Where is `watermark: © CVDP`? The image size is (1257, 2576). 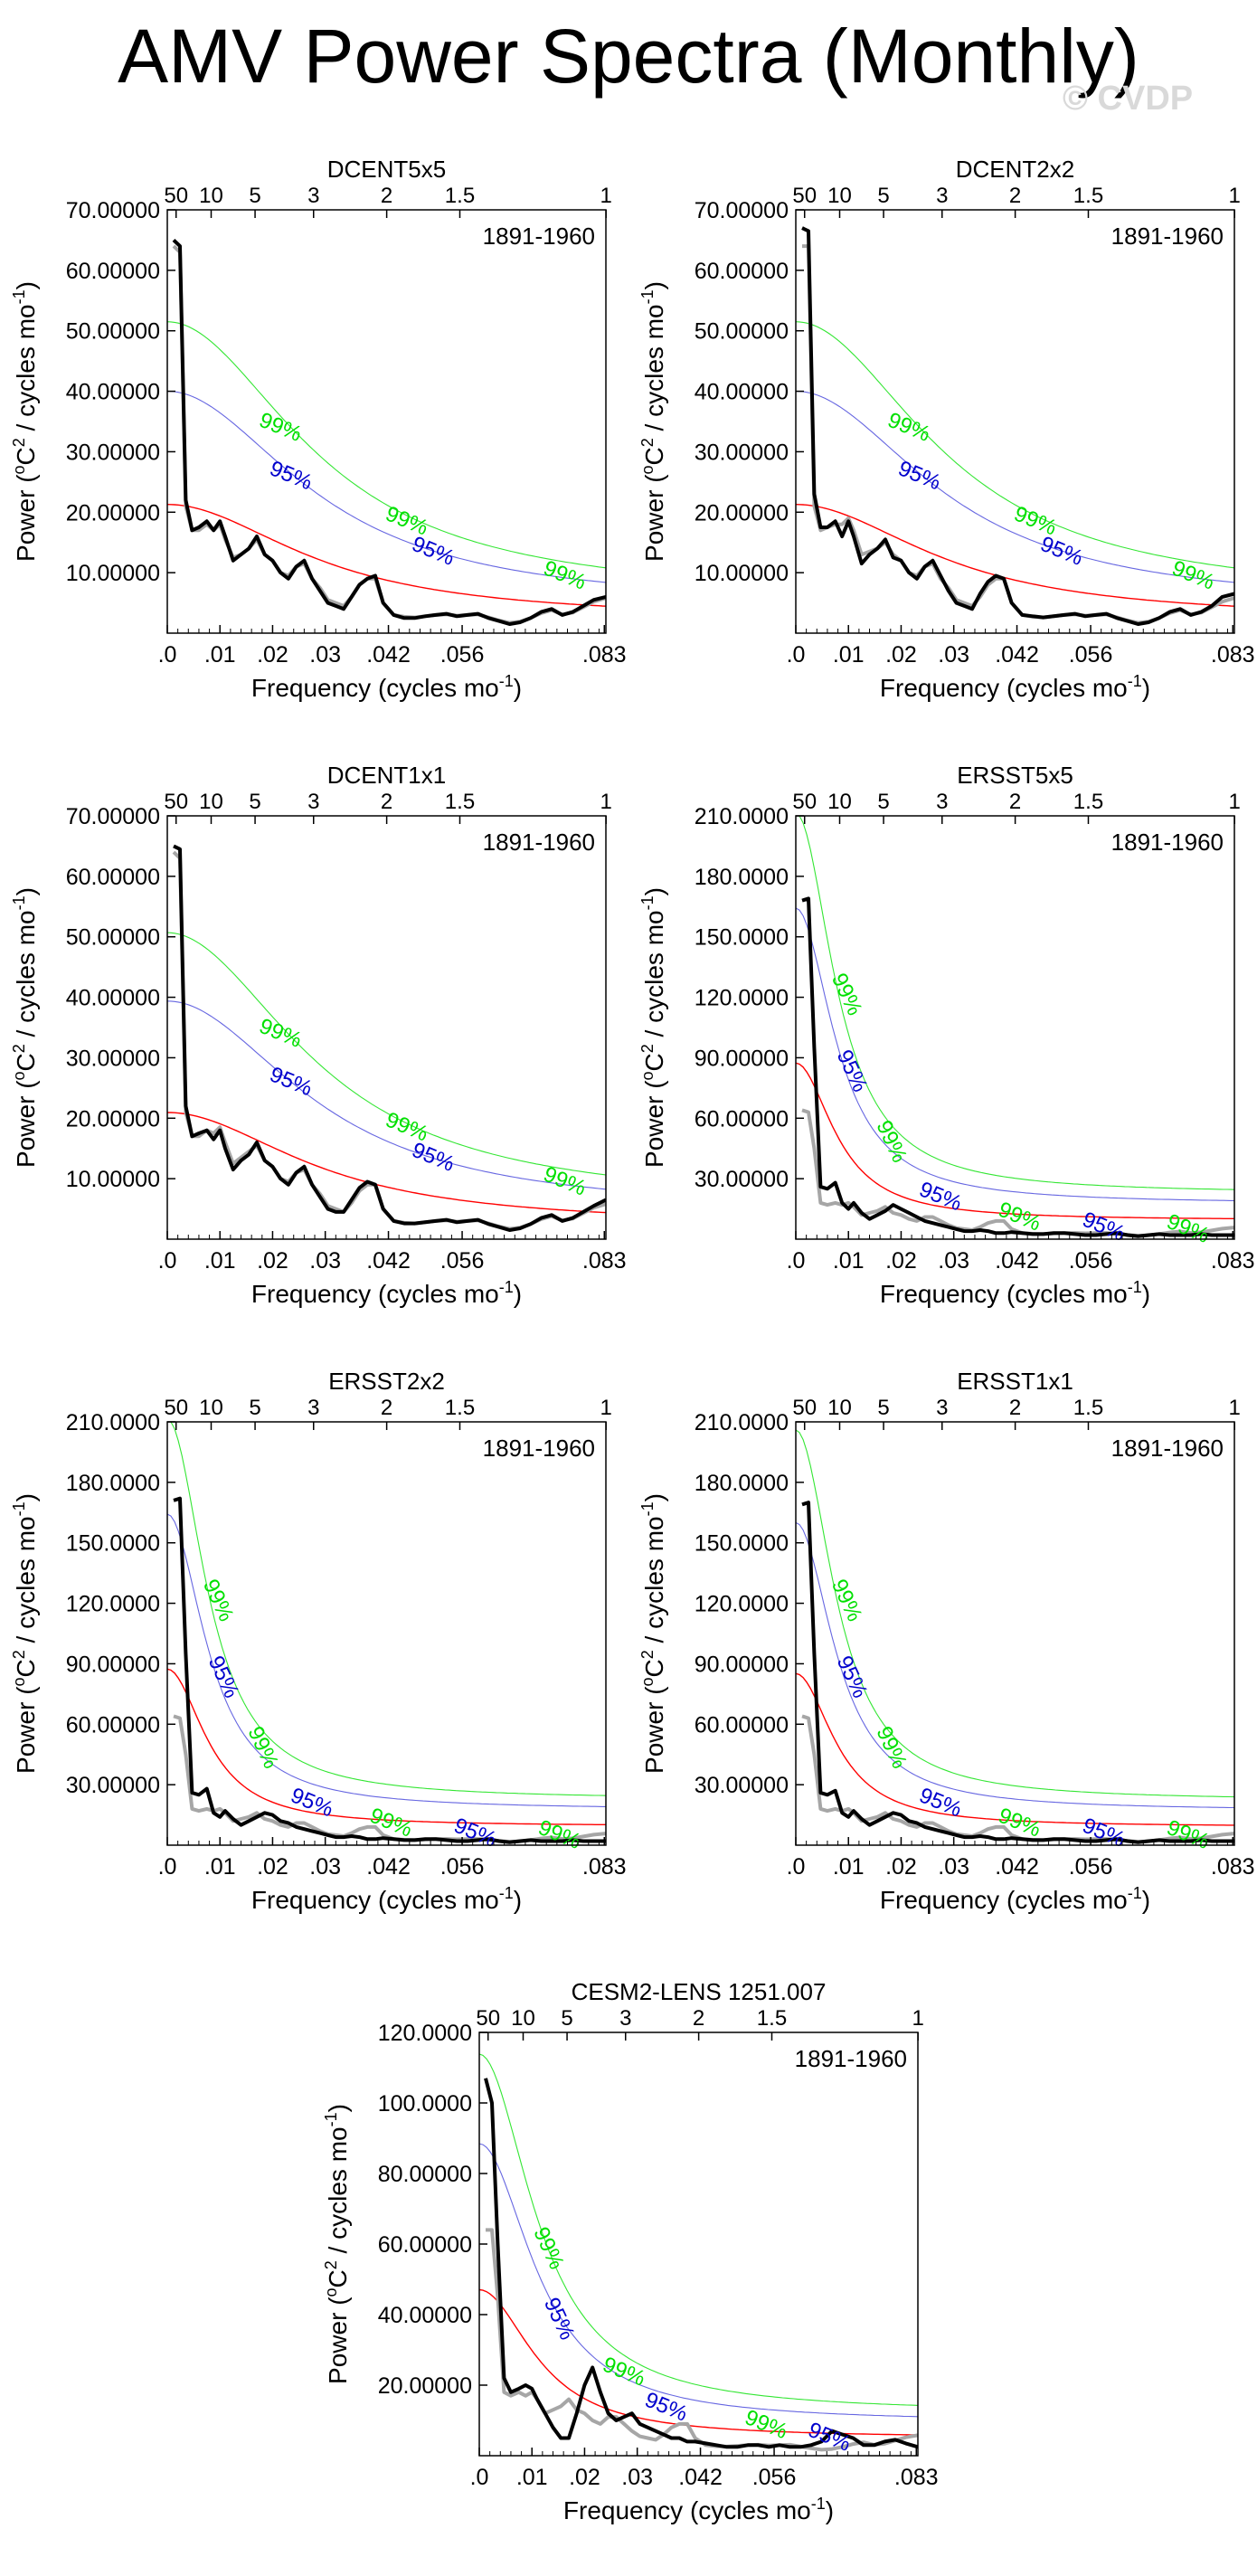
watermark: © CVDP is located at coordinates (1128, 99).